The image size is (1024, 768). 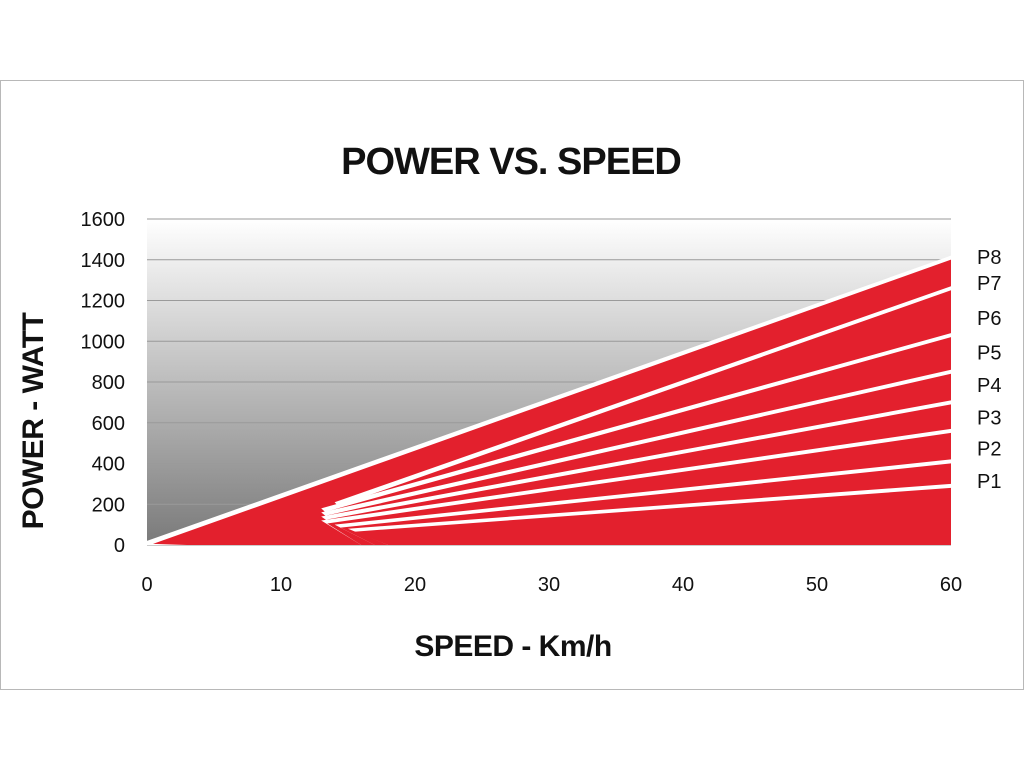 I want to click on x-tick-0: 0, so click(x=146, y=585).